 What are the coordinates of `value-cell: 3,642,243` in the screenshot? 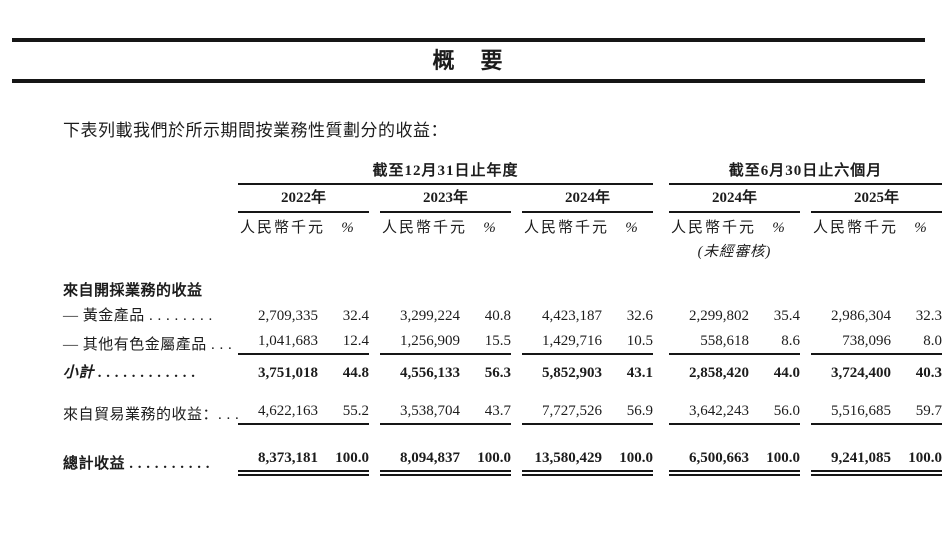 It's located at (713, 409).